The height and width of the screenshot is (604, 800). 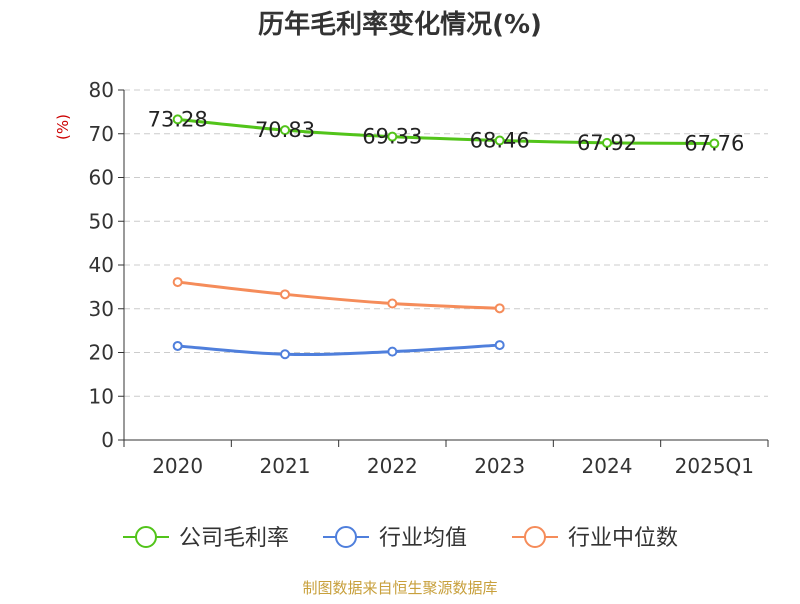 I want to click on data-label: 68.46, so click(x=500, y=140).